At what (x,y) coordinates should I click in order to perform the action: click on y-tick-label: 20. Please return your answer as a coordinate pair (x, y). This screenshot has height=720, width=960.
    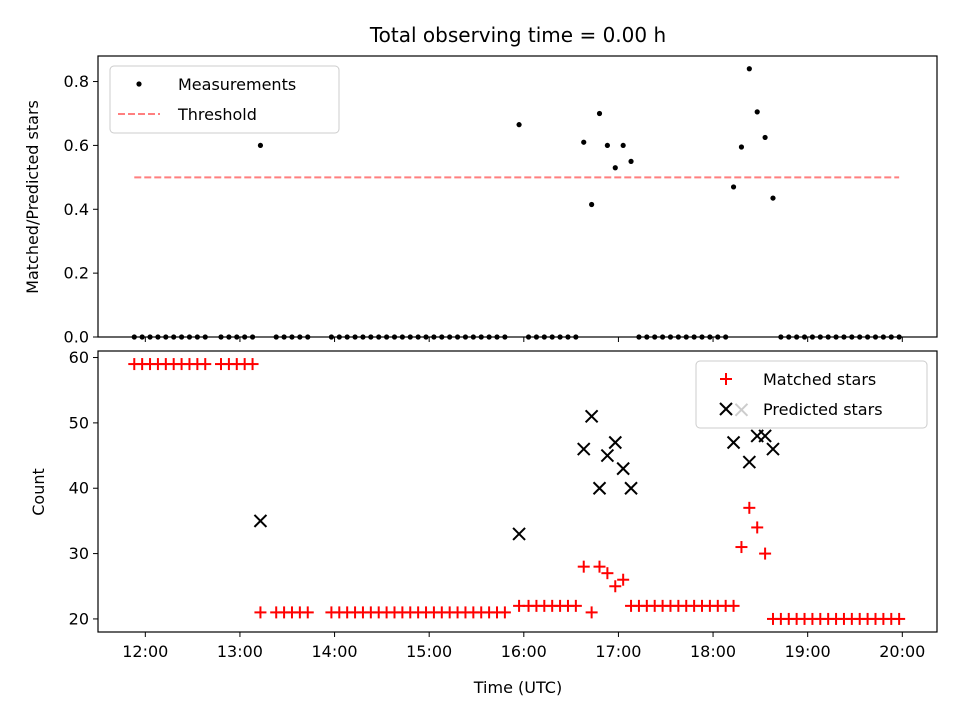
    Looking at the image, I should click on (79, 618).